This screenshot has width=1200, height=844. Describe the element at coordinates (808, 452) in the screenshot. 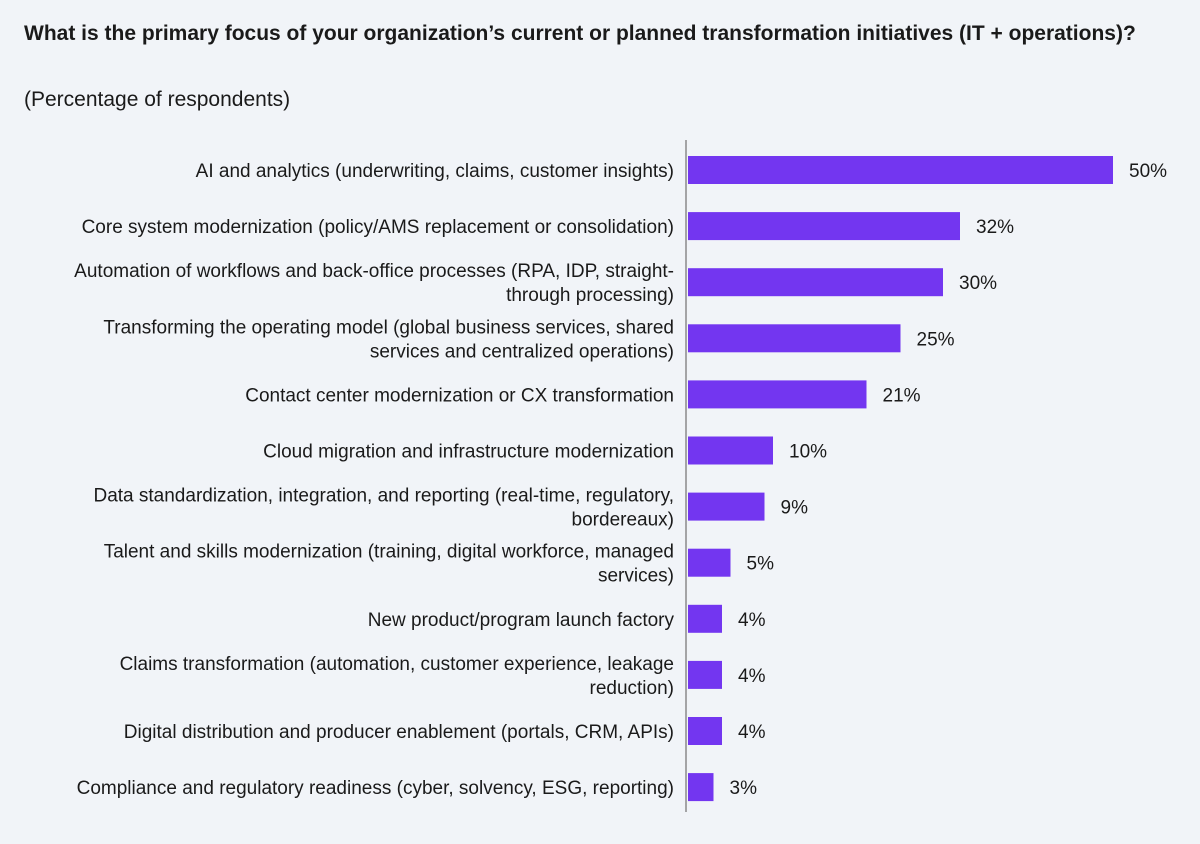

I see `value-label: 10%` at that location.